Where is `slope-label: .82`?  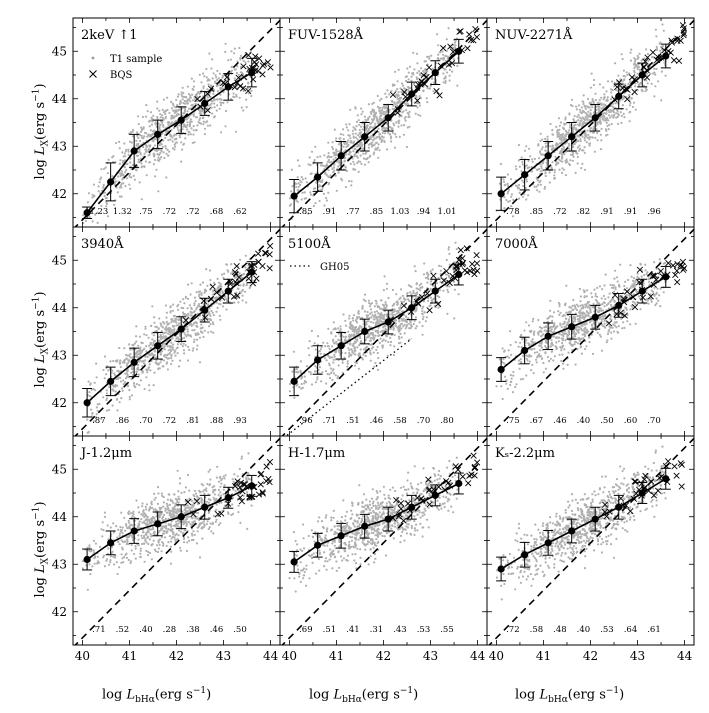 slope-label: .82 is located at coordinates (584, 212).